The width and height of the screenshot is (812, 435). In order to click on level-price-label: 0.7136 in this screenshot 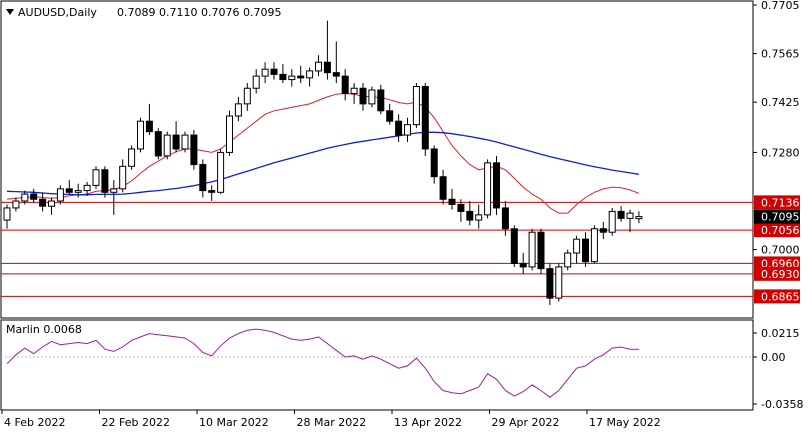, I will do `click(780, 202)`.